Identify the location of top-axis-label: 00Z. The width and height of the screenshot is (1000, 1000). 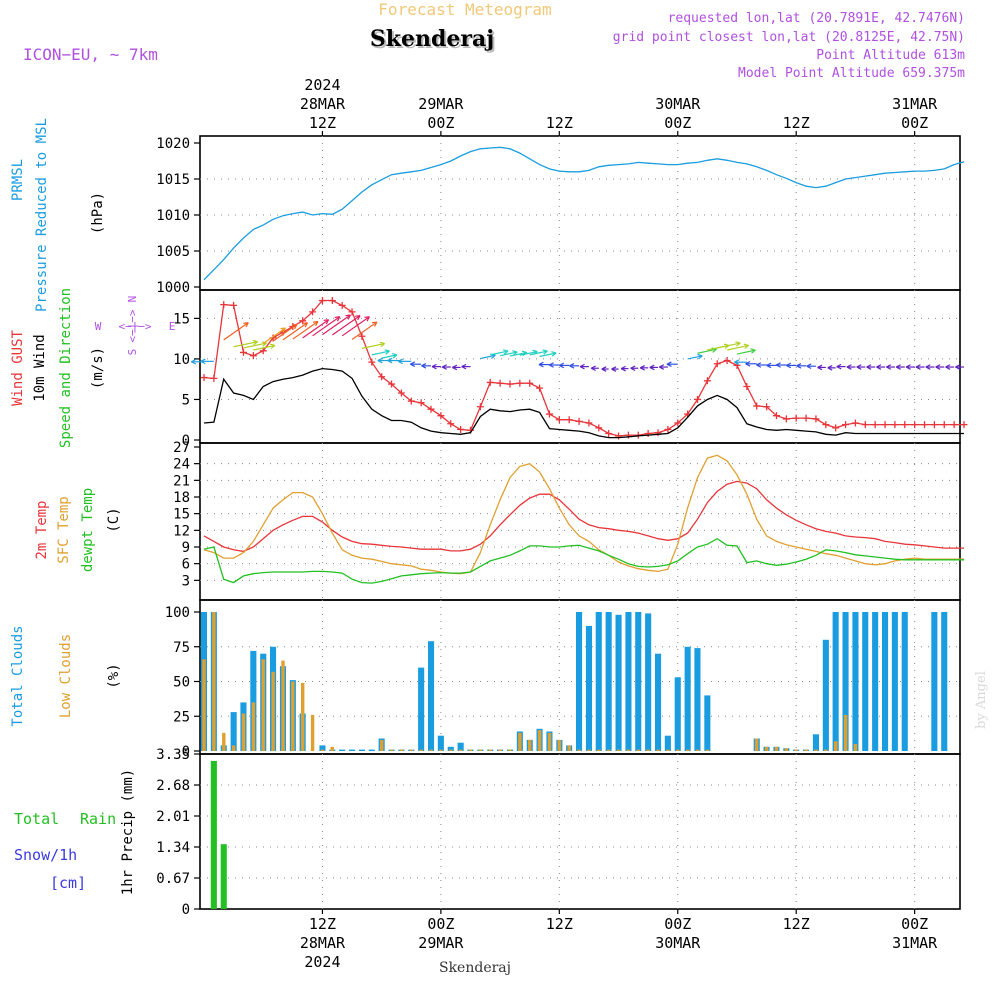
(914, 123).